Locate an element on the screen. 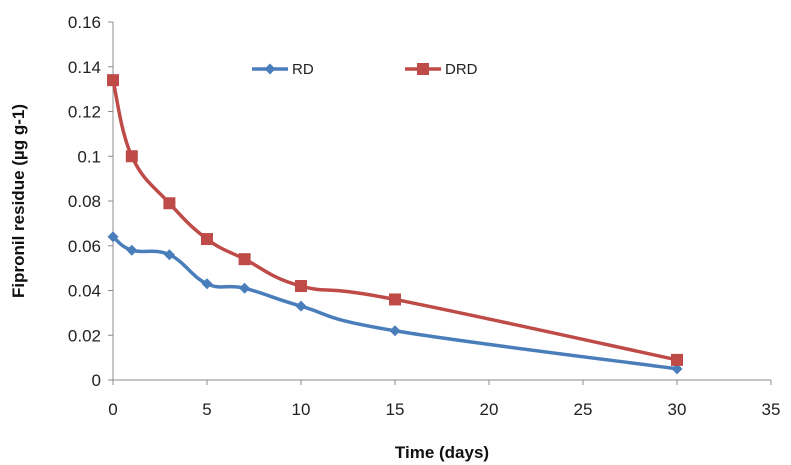 This screenshot has height=465, width=791. y-tick-label: 0.02 is located at coordinates (84, 335).